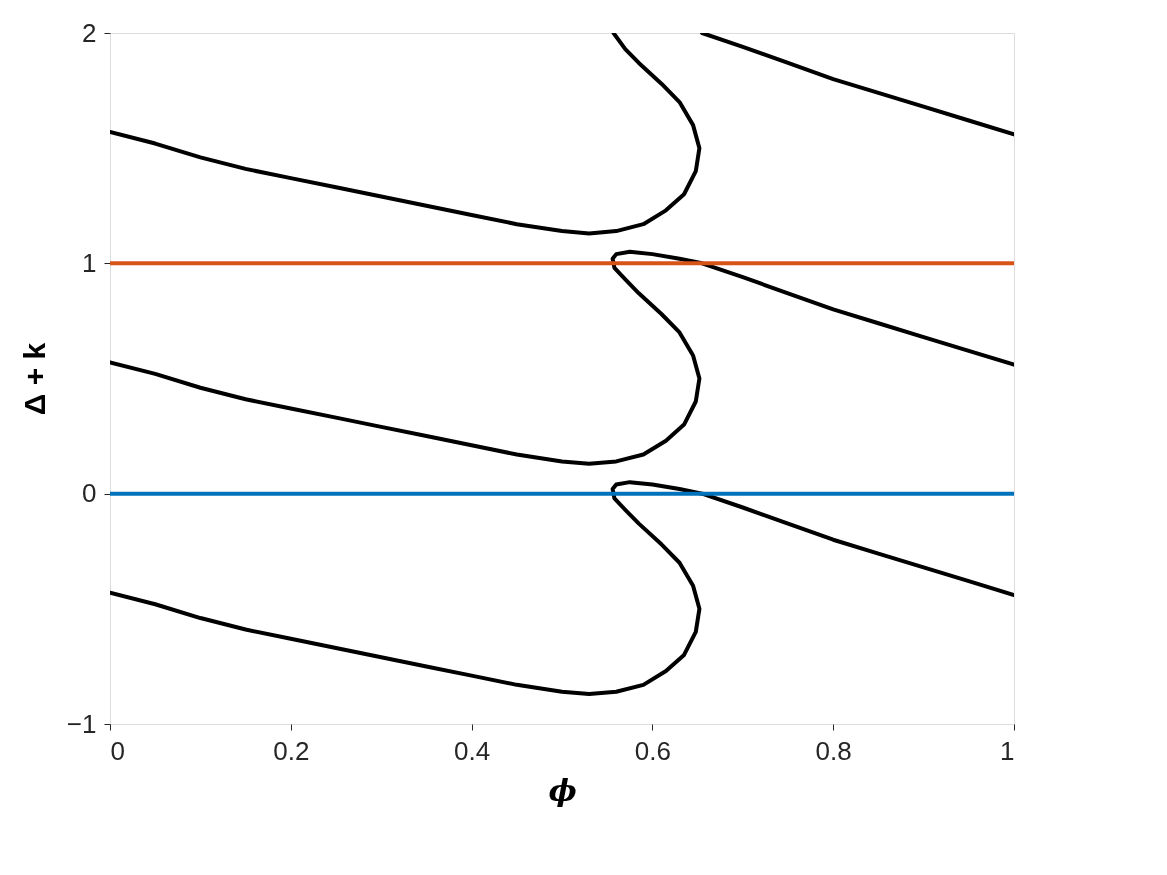  Describe the element at coordinates (89, 262) in the screenshot. I see `y-tick-label: 1` at that location.